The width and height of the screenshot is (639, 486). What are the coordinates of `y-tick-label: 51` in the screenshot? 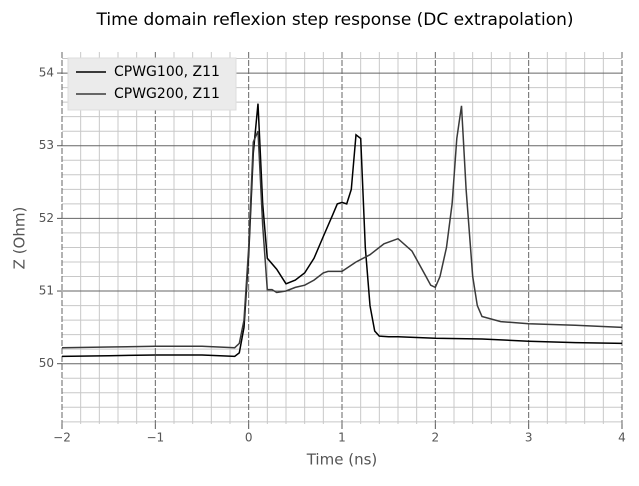 It's located at (46, 291).